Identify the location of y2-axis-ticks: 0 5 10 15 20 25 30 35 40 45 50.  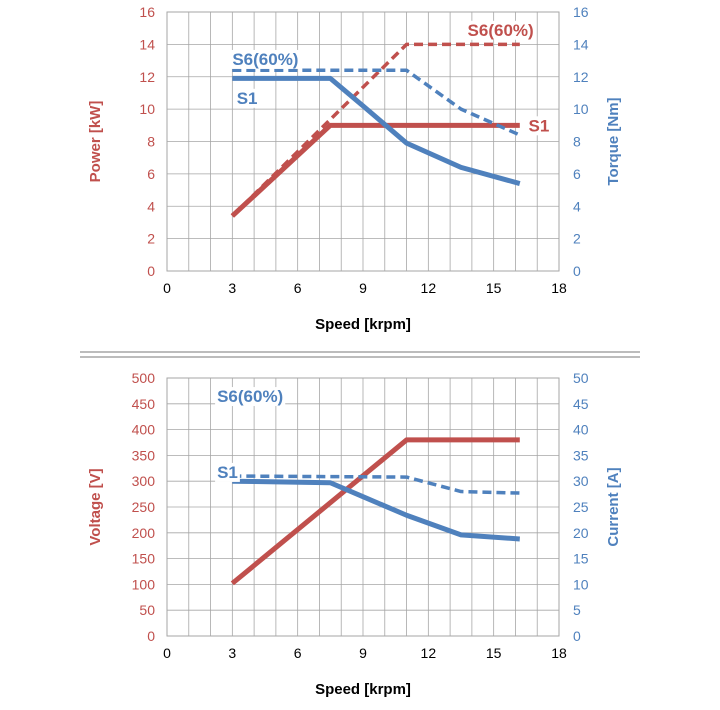
(581, 507).